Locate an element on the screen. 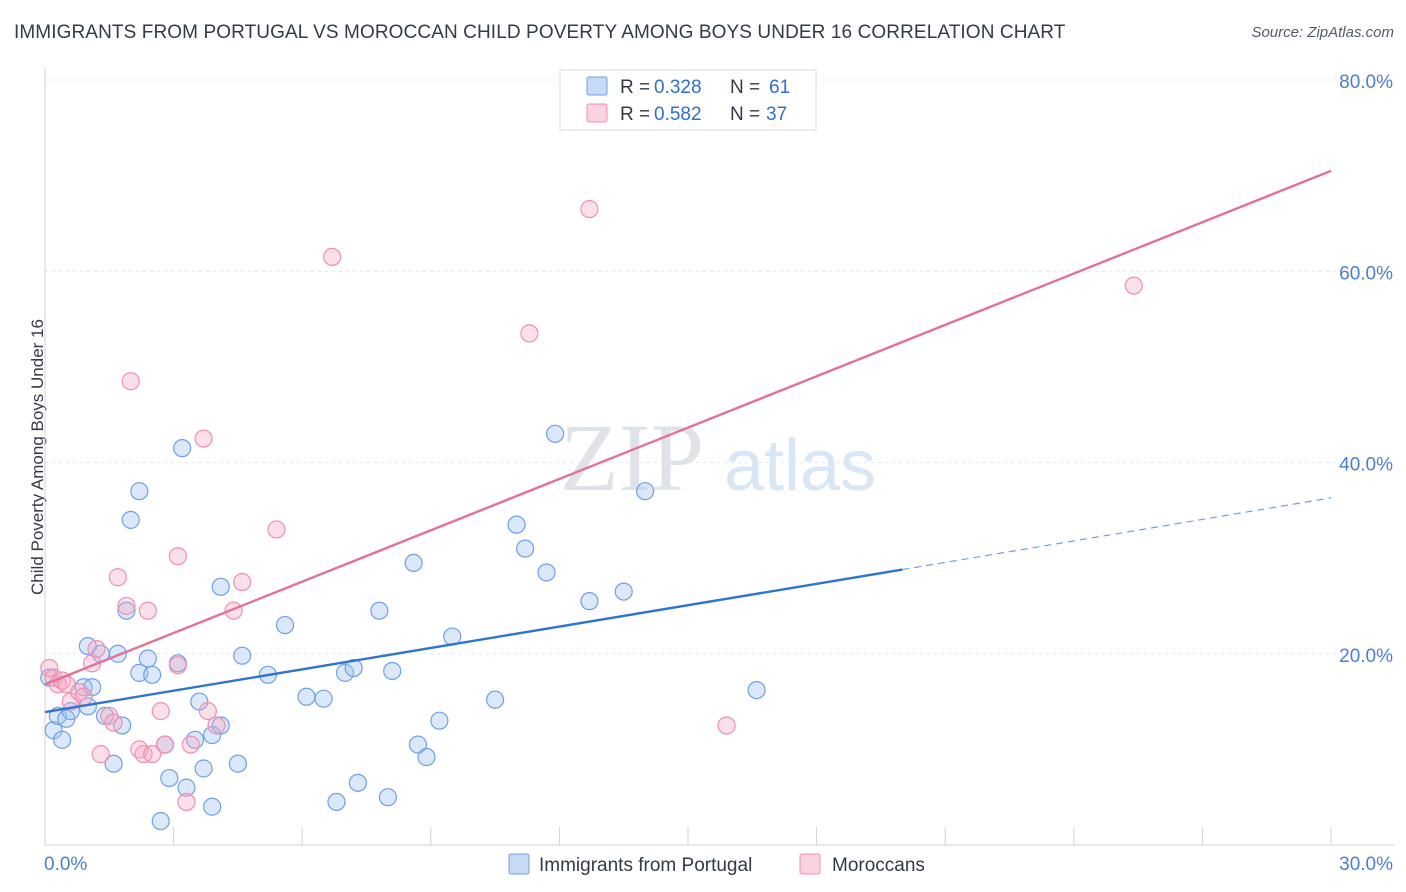  bottom-legend-swatch-moroccans is located at coordinates (810, 864).